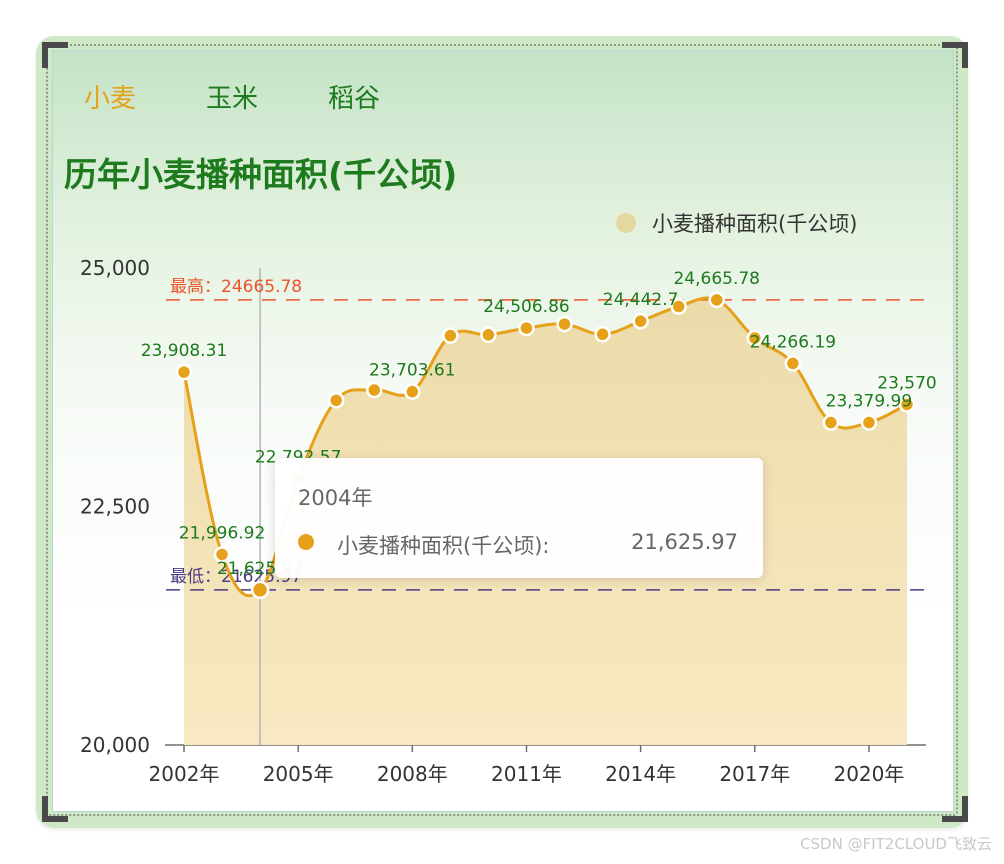 Image resolution: width=1004 pixels, height=864 pixels. What do you see at coordinates (261, 174) in the screenshot?
I see `chart-title: 历年小麦播种面积(千公顷)` at bounding box center [261, 174].